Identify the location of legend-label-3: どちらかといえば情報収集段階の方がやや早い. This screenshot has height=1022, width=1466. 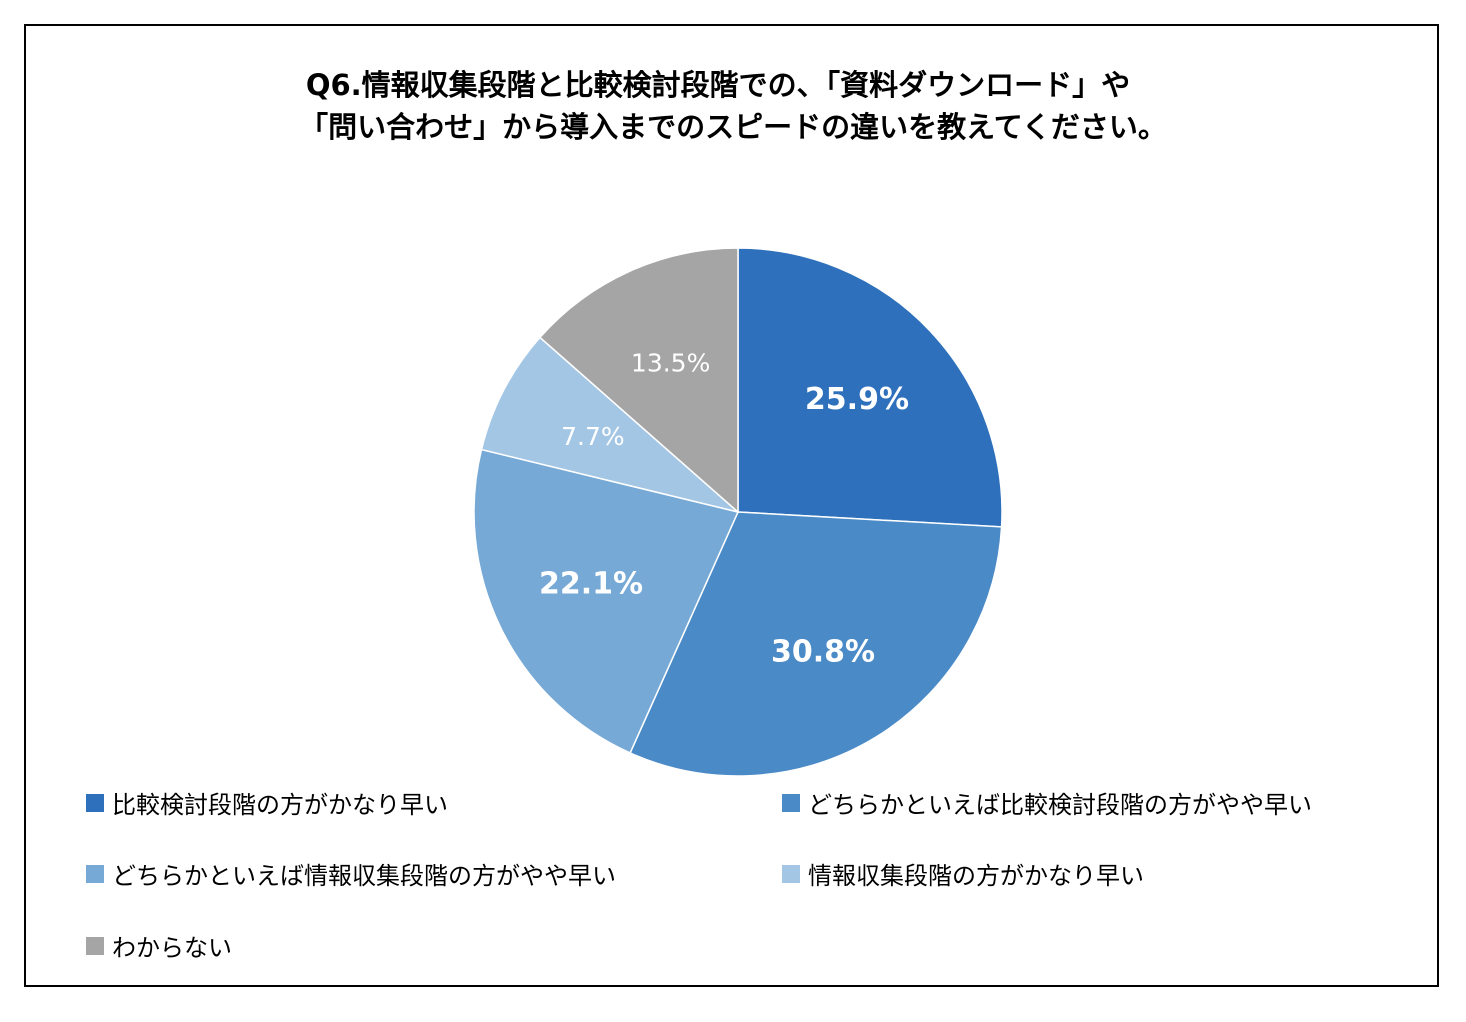
(364, 876).